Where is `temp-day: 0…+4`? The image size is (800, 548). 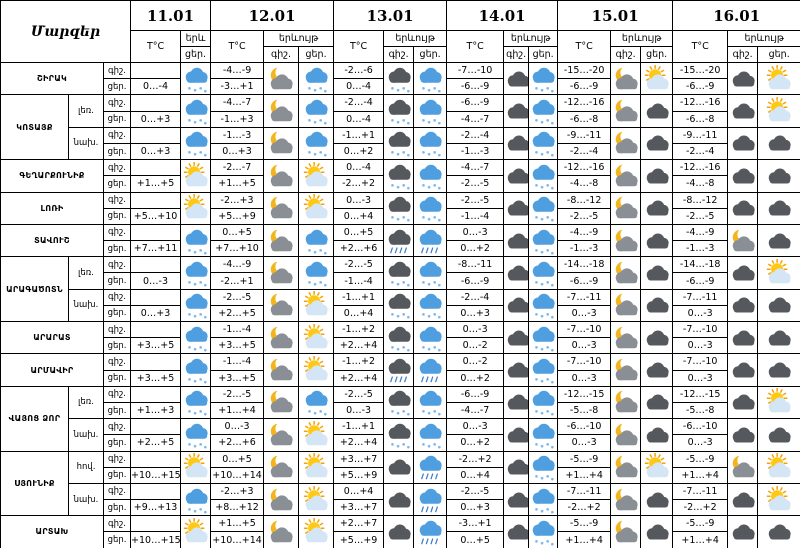
temp-day: 0…+4 is located at coordinates (475, 475).